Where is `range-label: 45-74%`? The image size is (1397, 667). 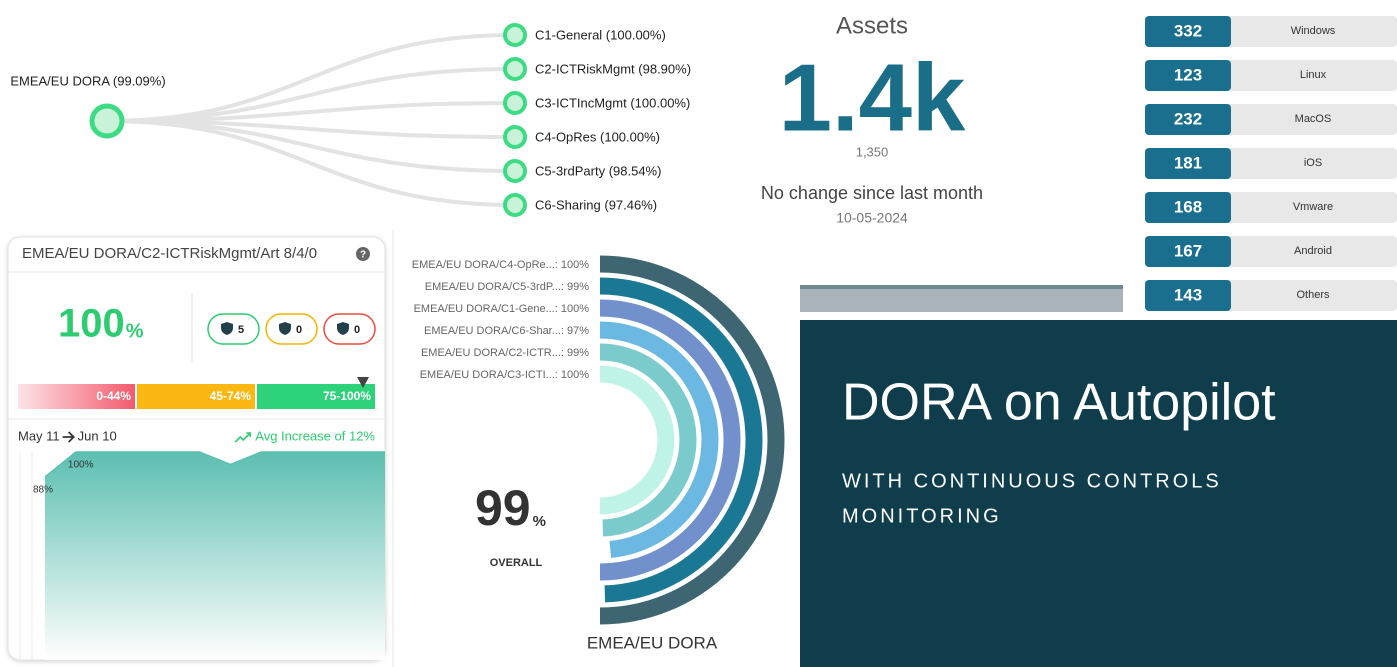 range-label: 45-74% is located at coordinates (231, 396).